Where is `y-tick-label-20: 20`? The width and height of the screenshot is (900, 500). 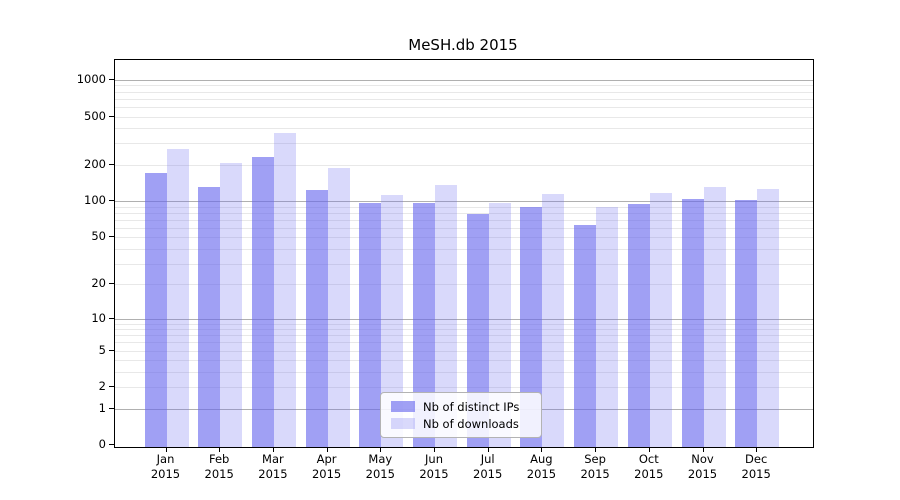
y-tick-label-20: 20 is located at coordinates (98, 283).